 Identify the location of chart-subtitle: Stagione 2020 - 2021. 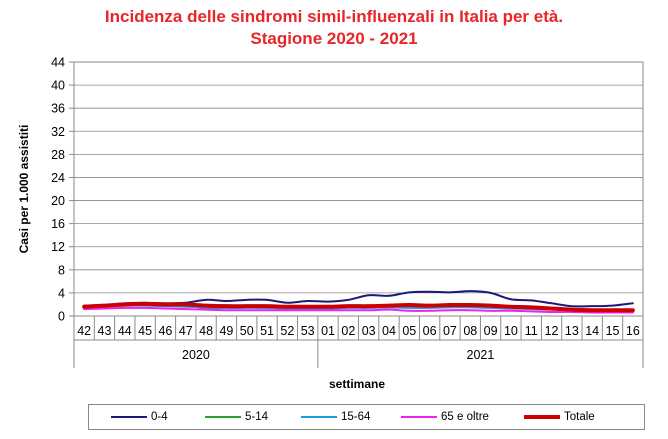
(334, 38).